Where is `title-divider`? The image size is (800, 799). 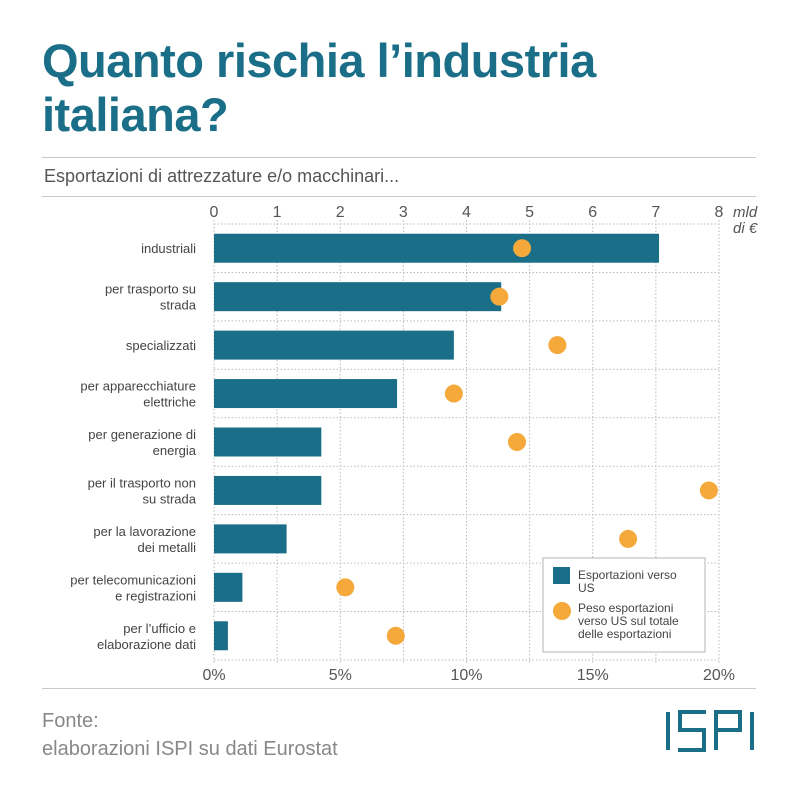 title-divider is located at coordinates (399, 157).